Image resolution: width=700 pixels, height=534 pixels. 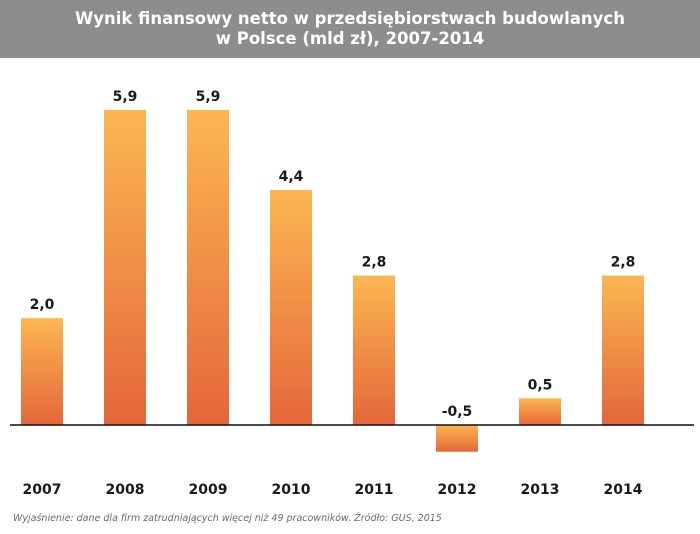 What do you see at coordinates (540, 385) in the screenshot?
I see `value-label-2013: 0,5` at bounding box center [540, 385].